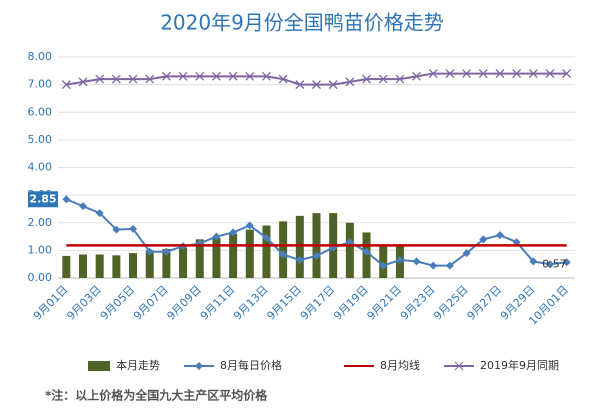  I want to click on data-label: 2.85, so click(42, 198).